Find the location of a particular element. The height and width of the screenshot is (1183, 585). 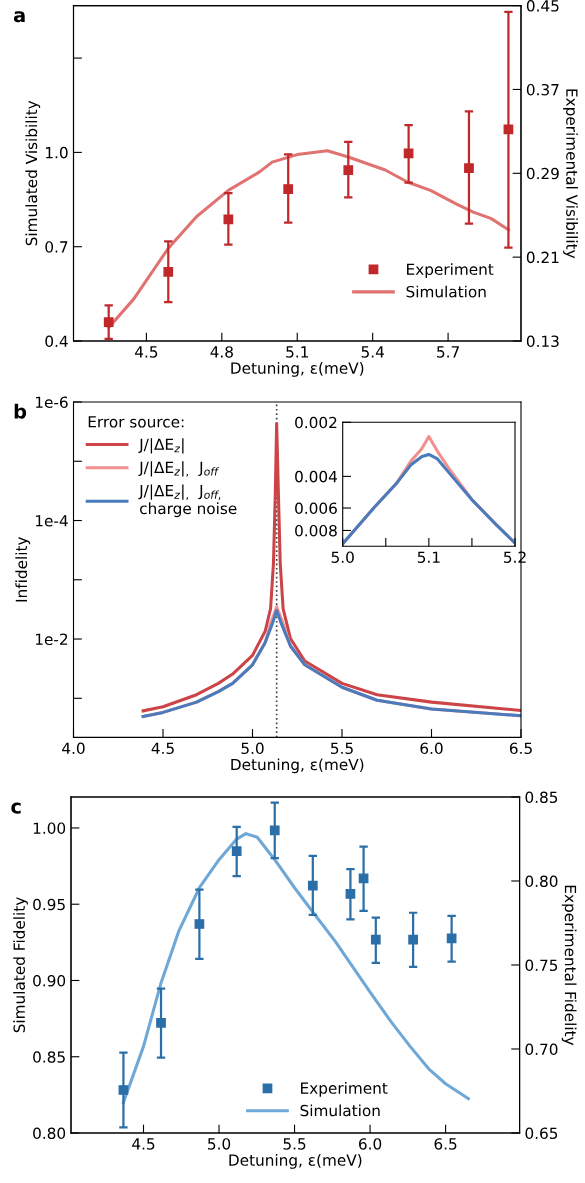

y2-tick-label: 0.37 is located at coordinates (542, 89).